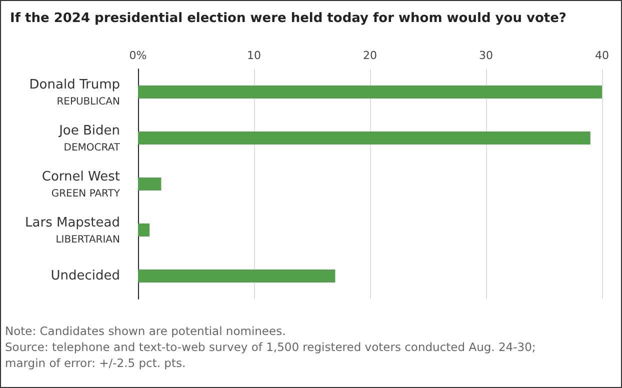  Describe the element at coordinates (486, 55) in the screenshot. I see `x-tick-label: 30` at that location.